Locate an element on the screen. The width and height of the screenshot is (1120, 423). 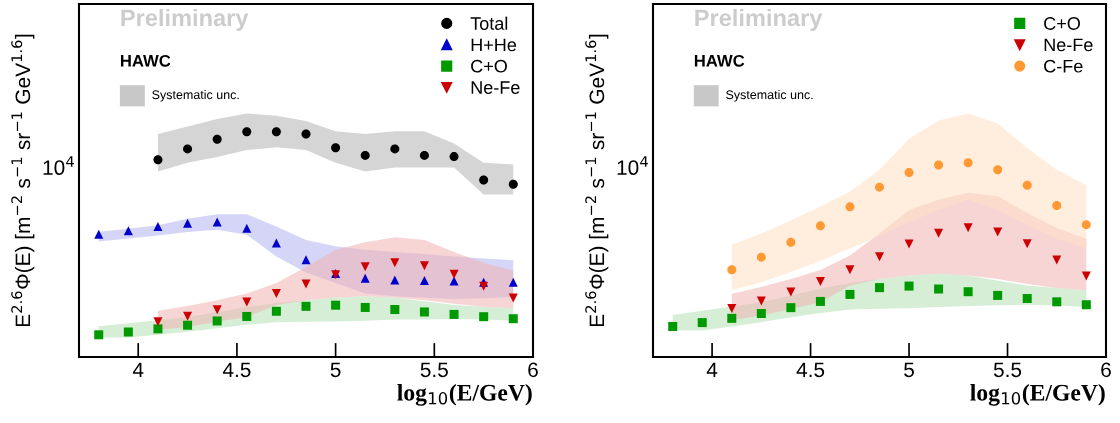
text: E$^{2.6}$Φ(E) [m$^{−2}$ s$^{−1}$ sr$^{−1}$ GeV$^{1.6}$] is located at coordinates (23, 180).